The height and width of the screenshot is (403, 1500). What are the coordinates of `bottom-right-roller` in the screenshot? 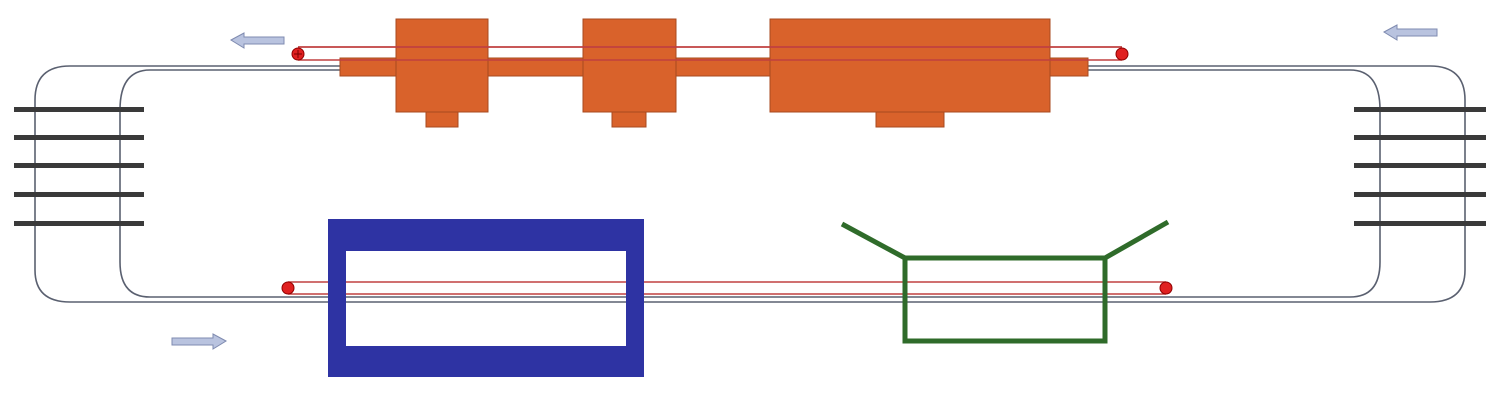 It's located at (1166, 288).